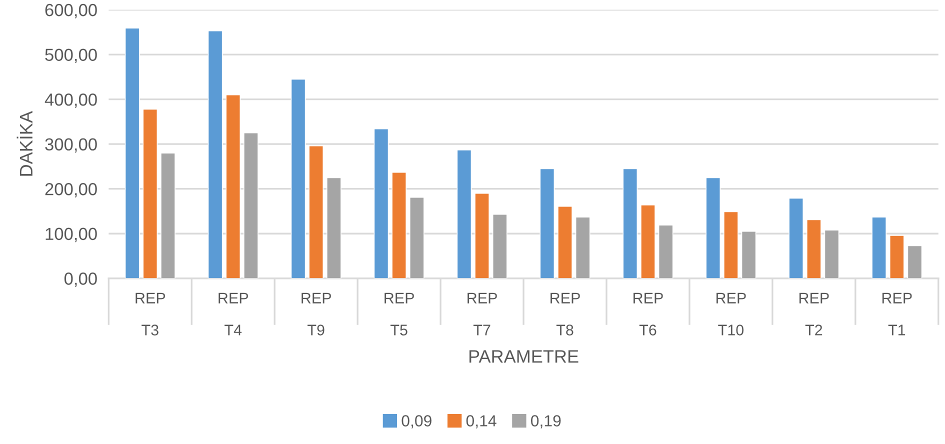 The height and width of the screenshot is (444, 945). Describe the element at coordinates (482, 314) in the screenshot. I see `category-label: REP T7` at that location.